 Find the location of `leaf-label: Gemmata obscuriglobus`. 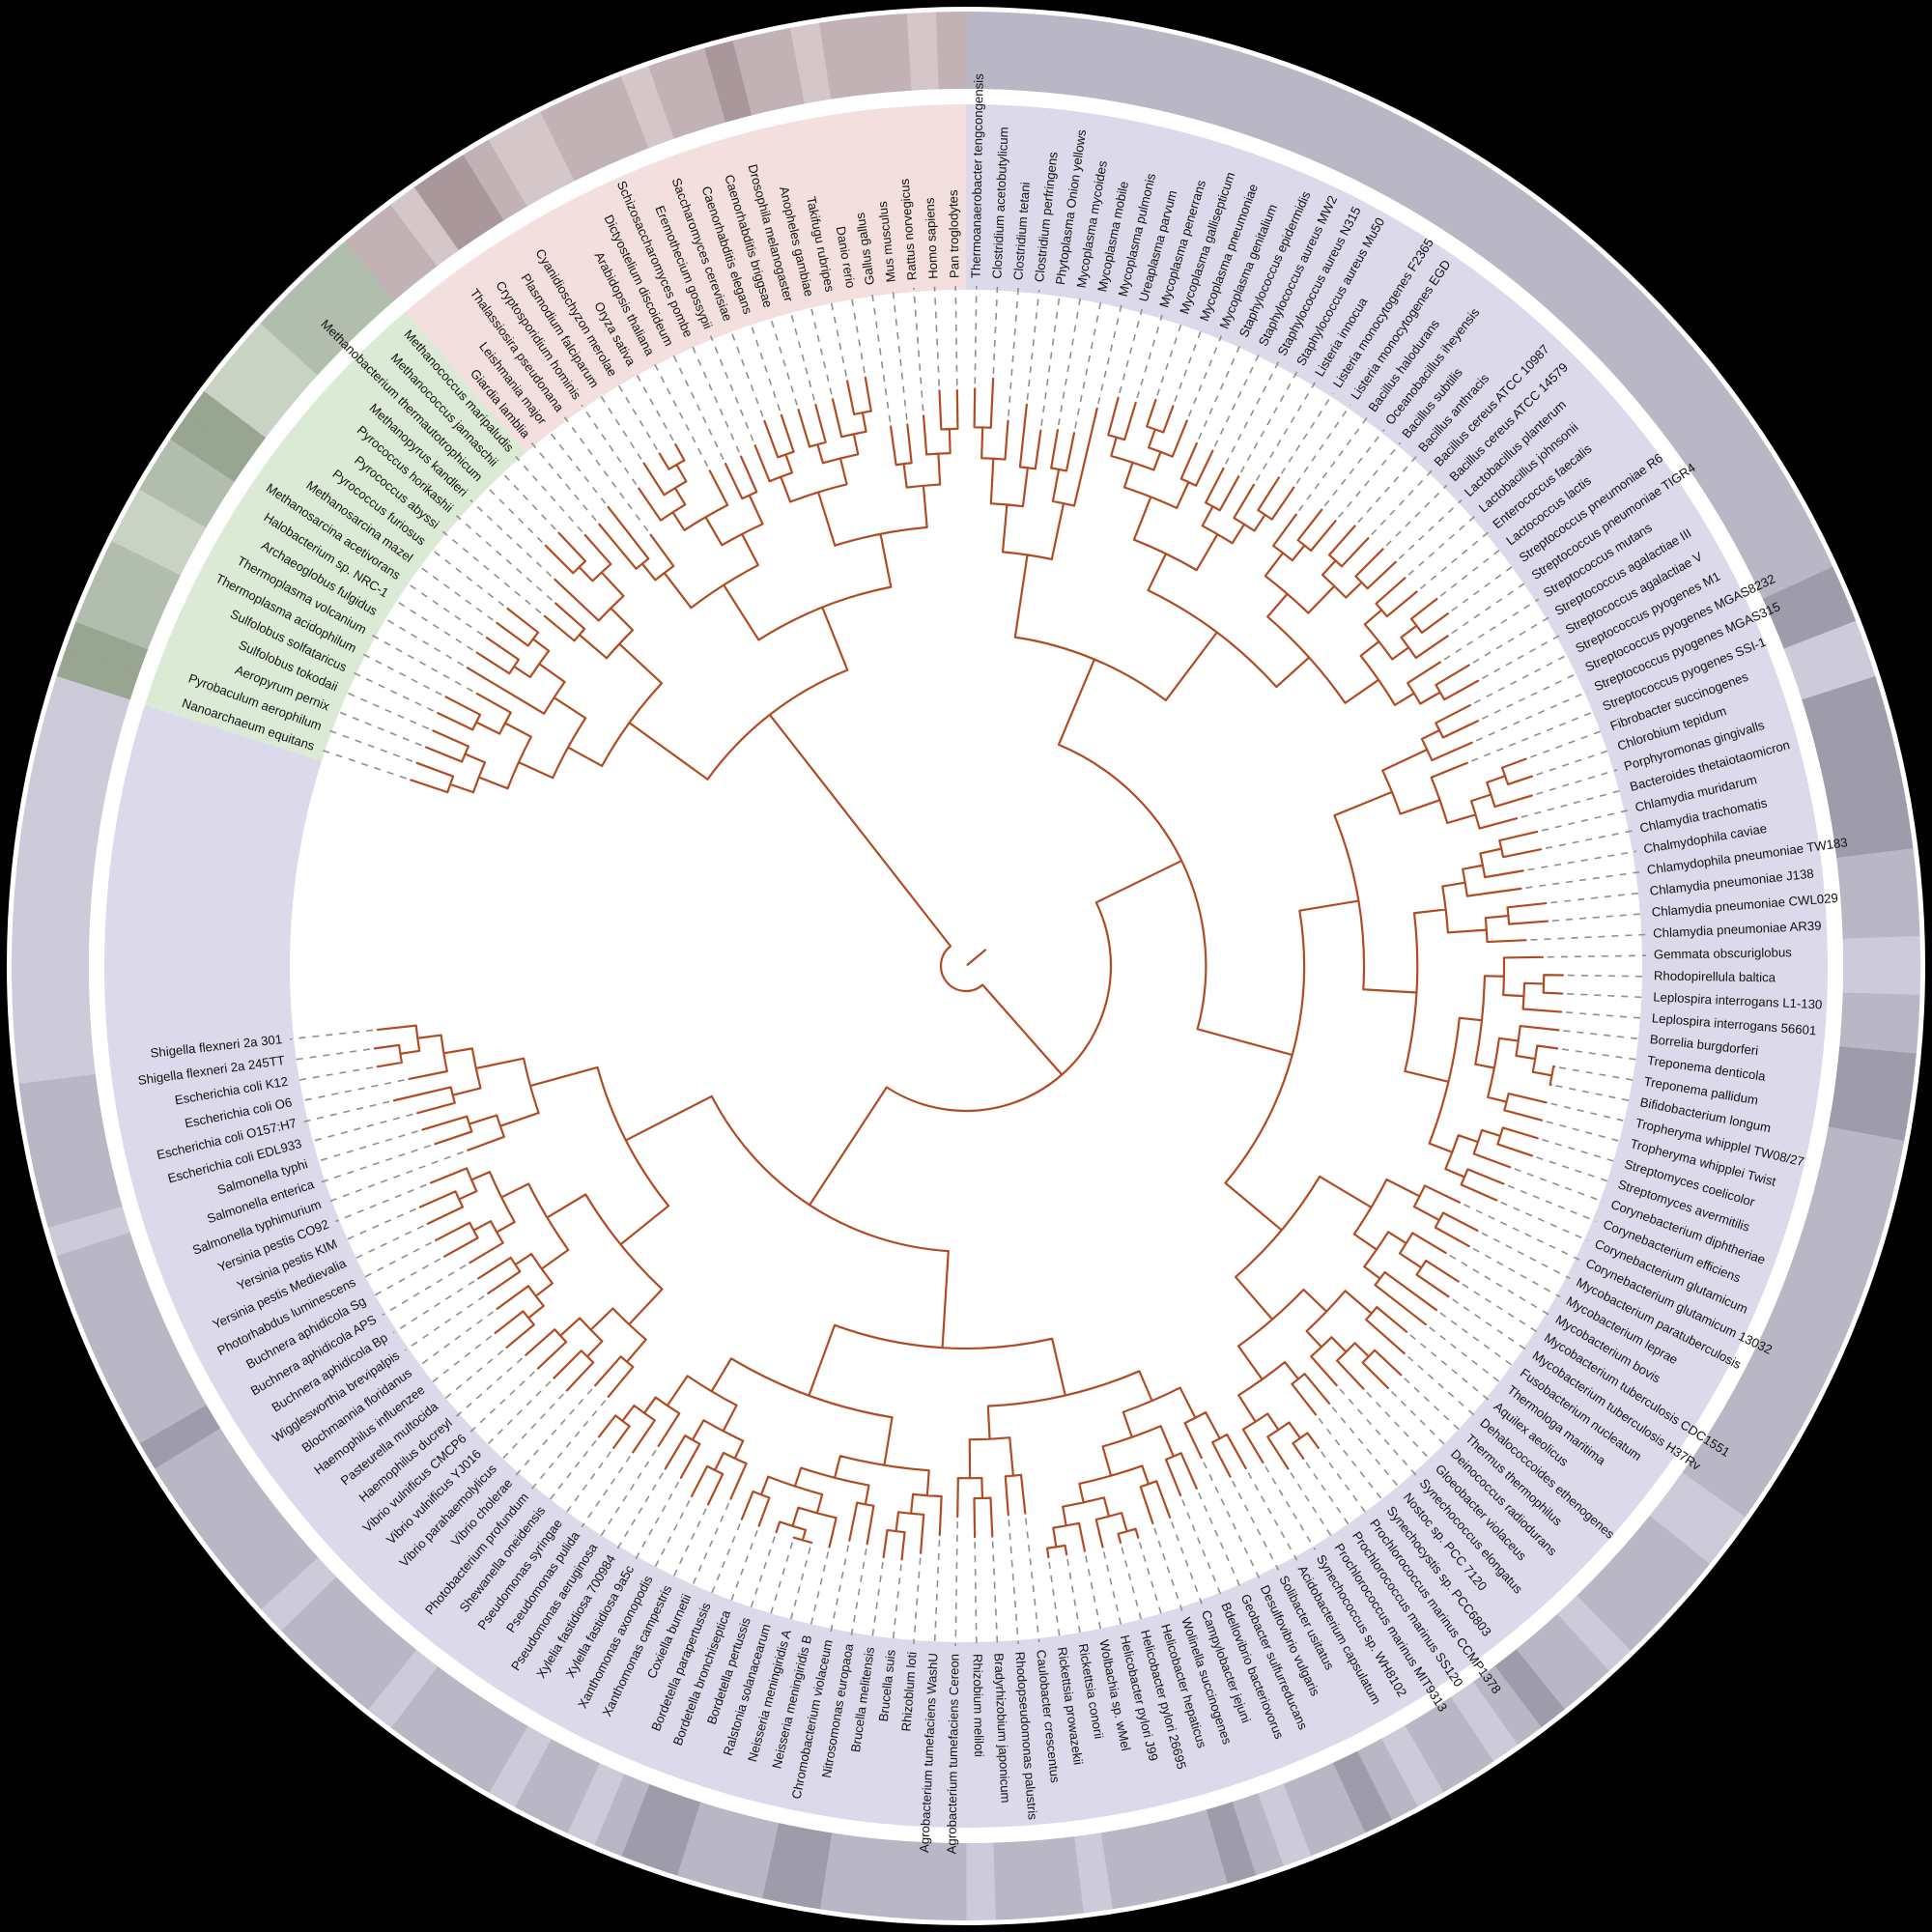

leaf-label: Gemmata obscuriglobus is located at coordinates (1723, 953).